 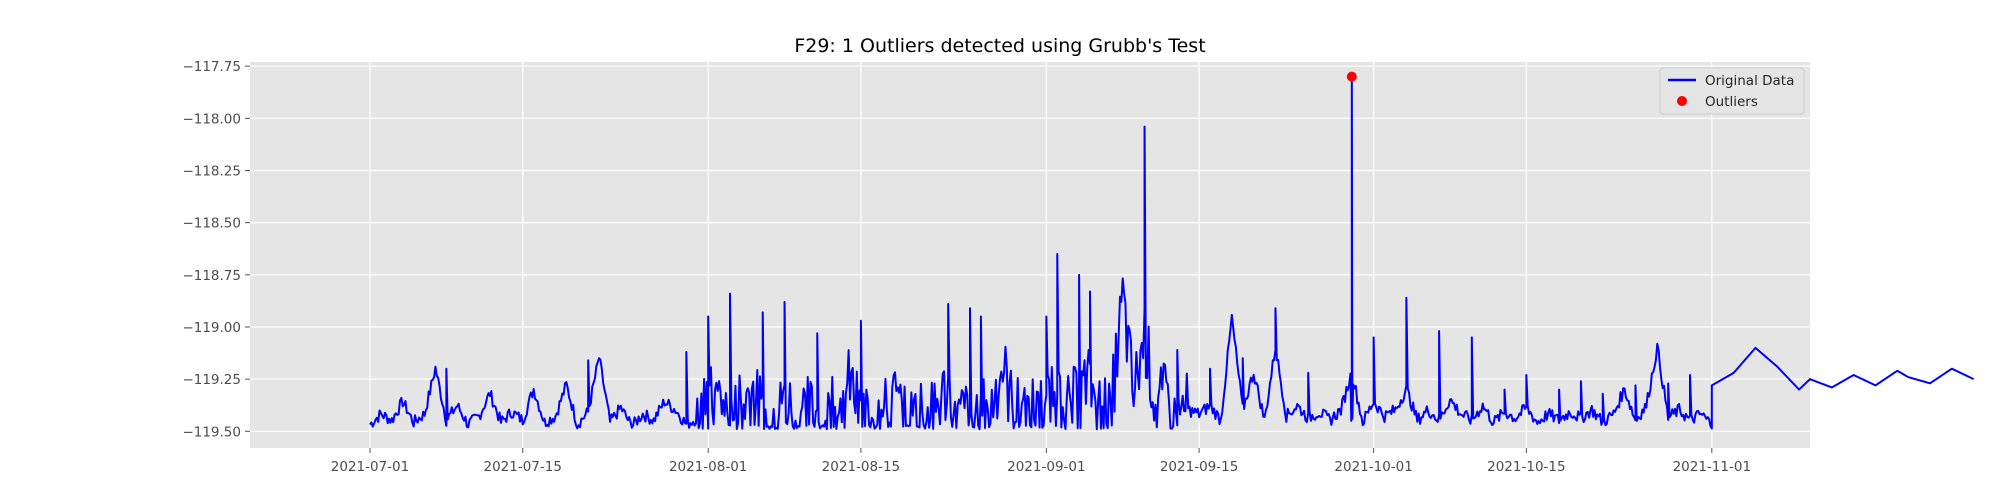 What do you see at coordinates (1199, 467) in the screenshot?
I see `x-tick-label: 2021-09-15` at bounding box center [1199, 467].